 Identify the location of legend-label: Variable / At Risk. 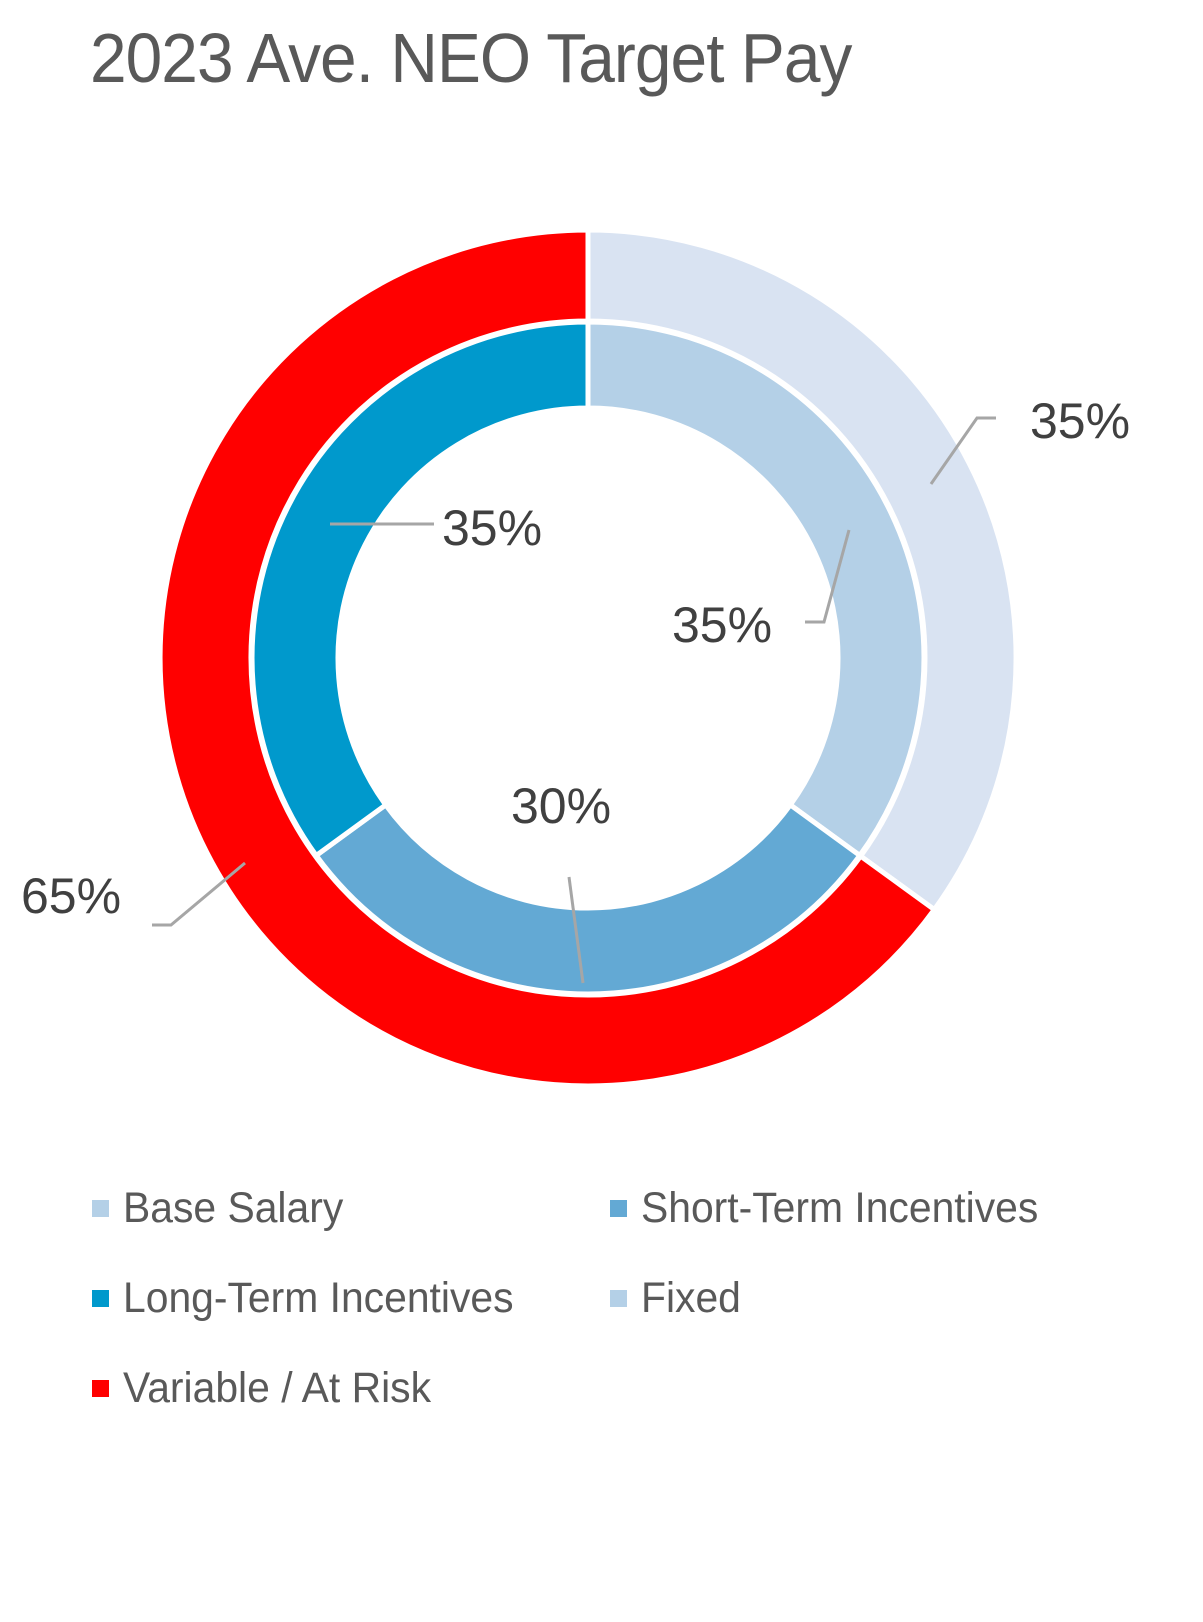
(277, 1388).